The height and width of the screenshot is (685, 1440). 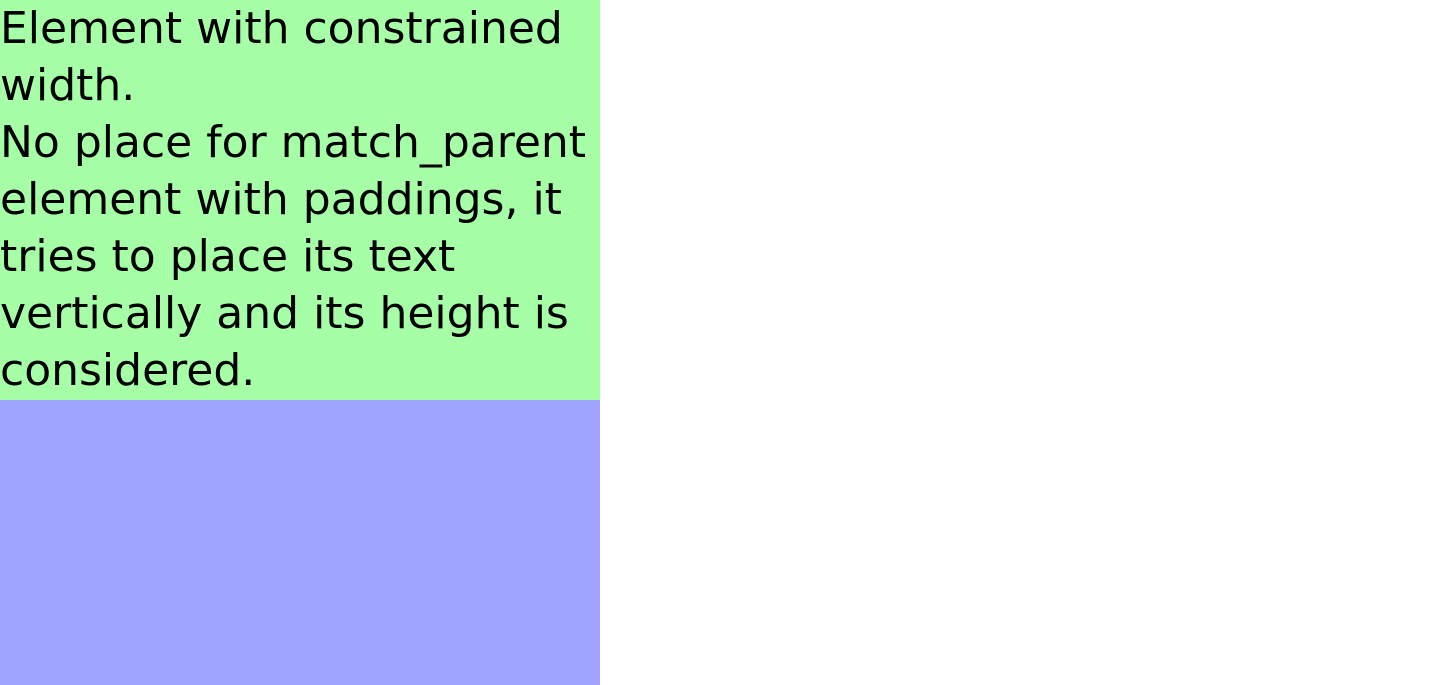 I want to click on text-line: Element with constrained, so click(x=281, y=28).